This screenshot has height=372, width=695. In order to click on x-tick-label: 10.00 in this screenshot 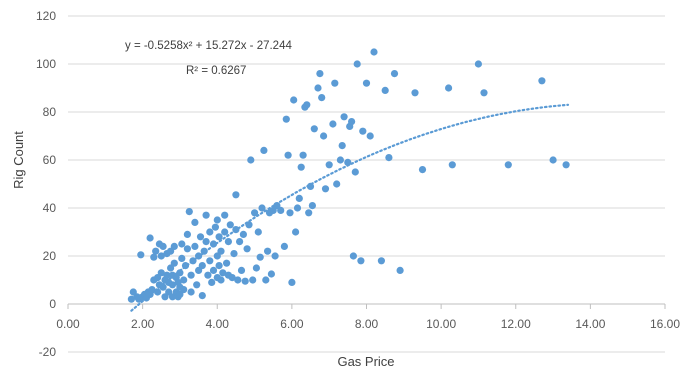, I will do `click(441, 324)`.